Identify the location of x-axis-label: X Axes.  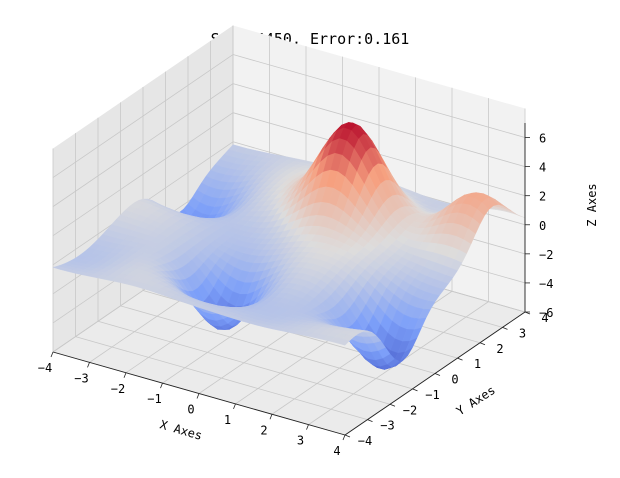
(181, 429).